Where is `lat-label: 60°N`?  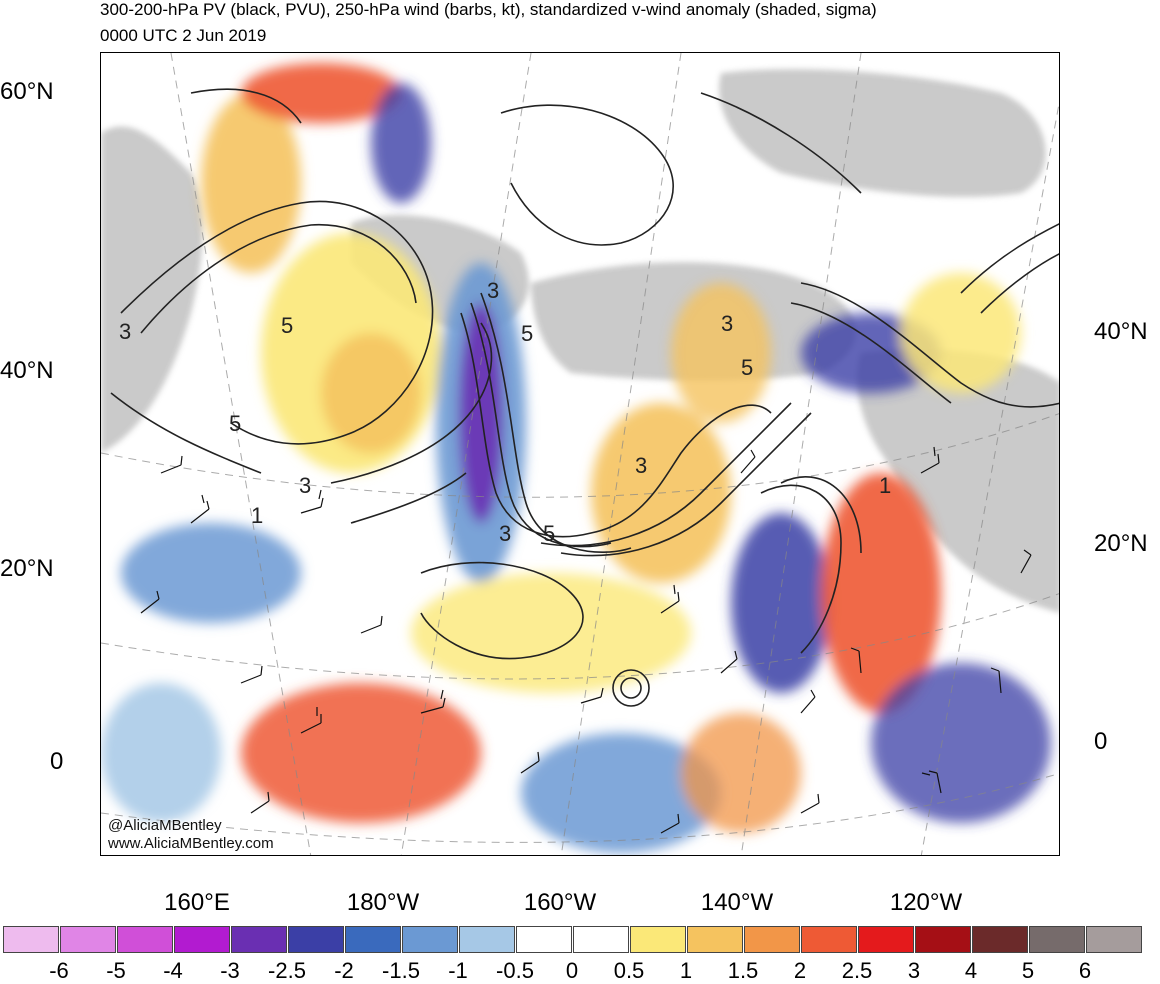 lat-label: 60°N is located at coordinates (27, 91).